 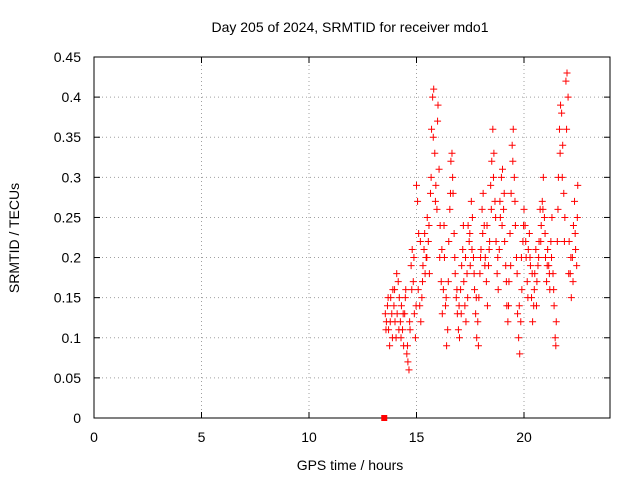 What do you see at coordinates (72, 338) in the screenshot?
I see `y-tick-label: 0.1` at bounding box center [72, 338].